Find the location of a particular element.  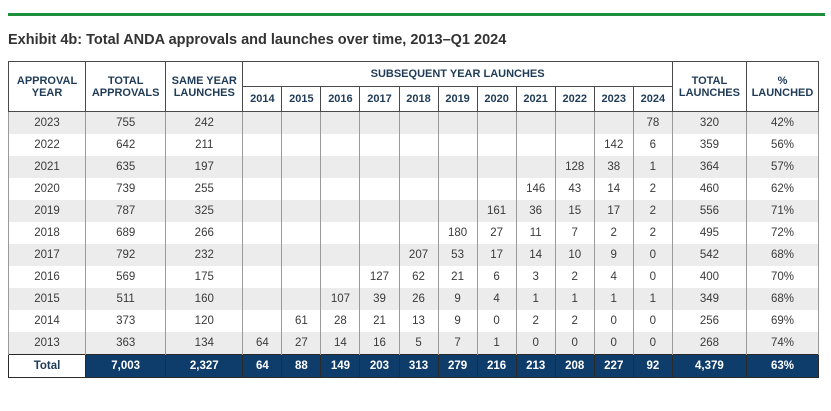

table-cell: 792 is located at coordinates (126, 255).